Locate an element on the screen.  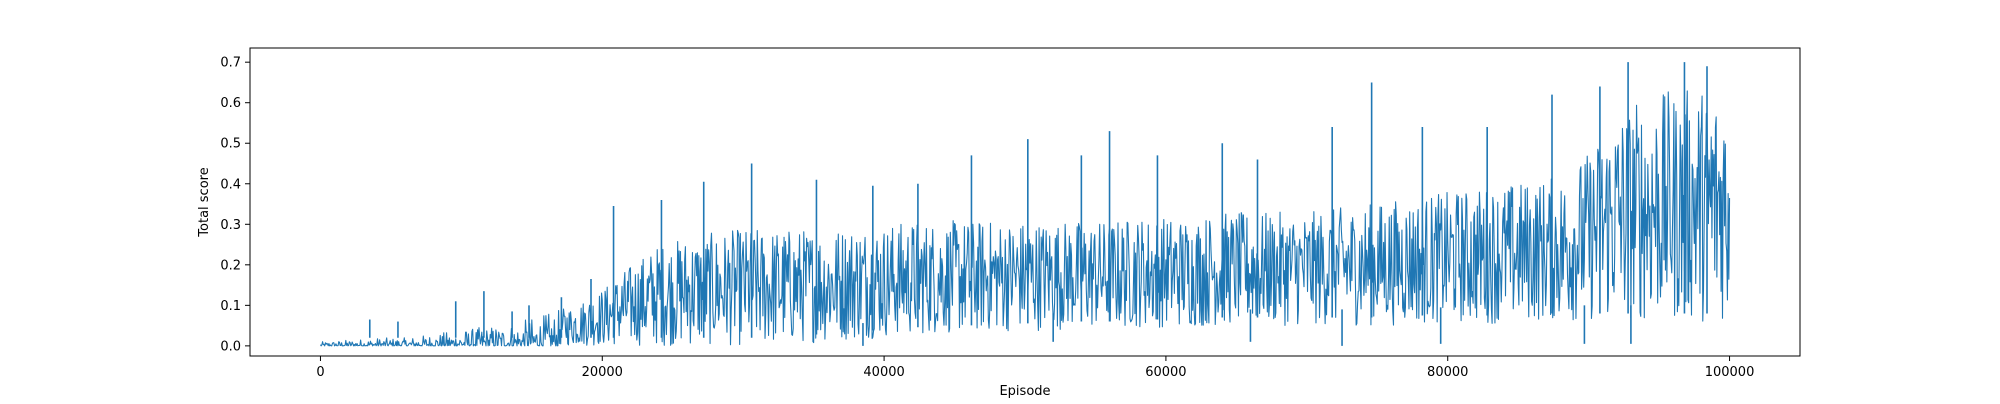
x-tick-label-4: 80000 is located at coordinates (1447, 372).